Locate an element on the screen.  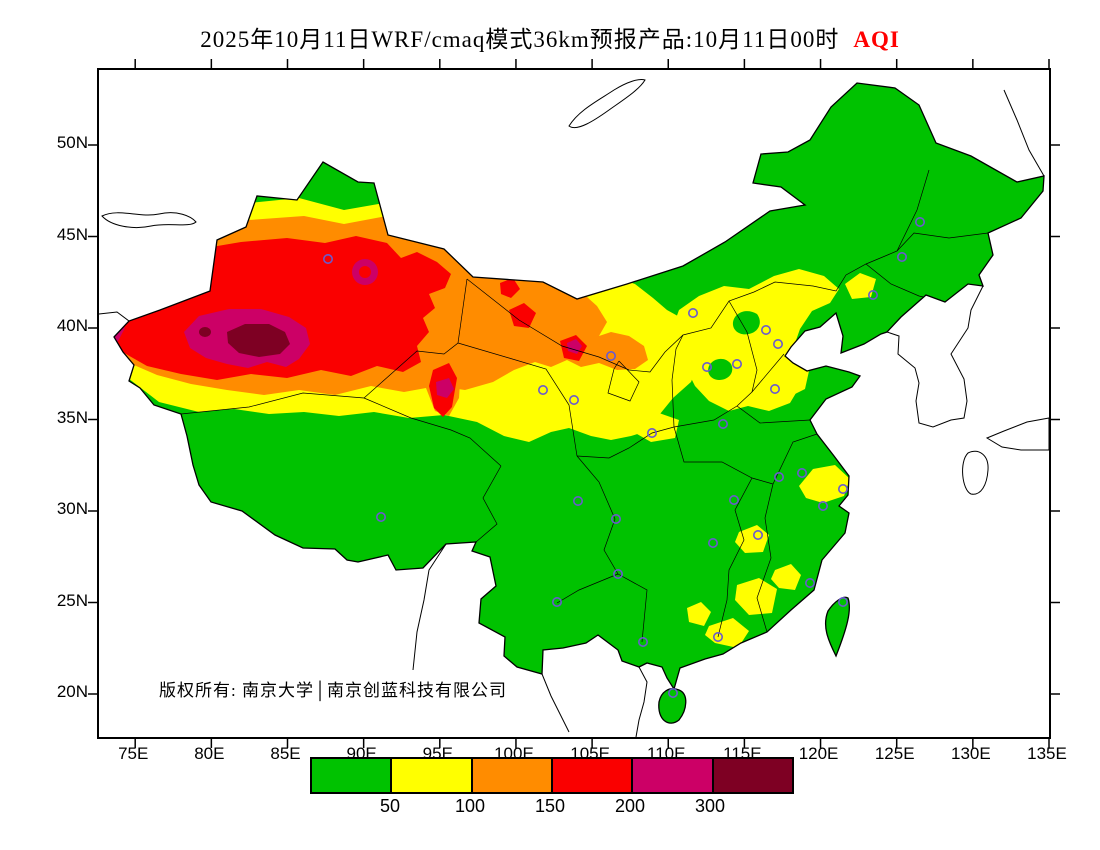
legend-value-label: 100 is located at coordinates (470, 806).